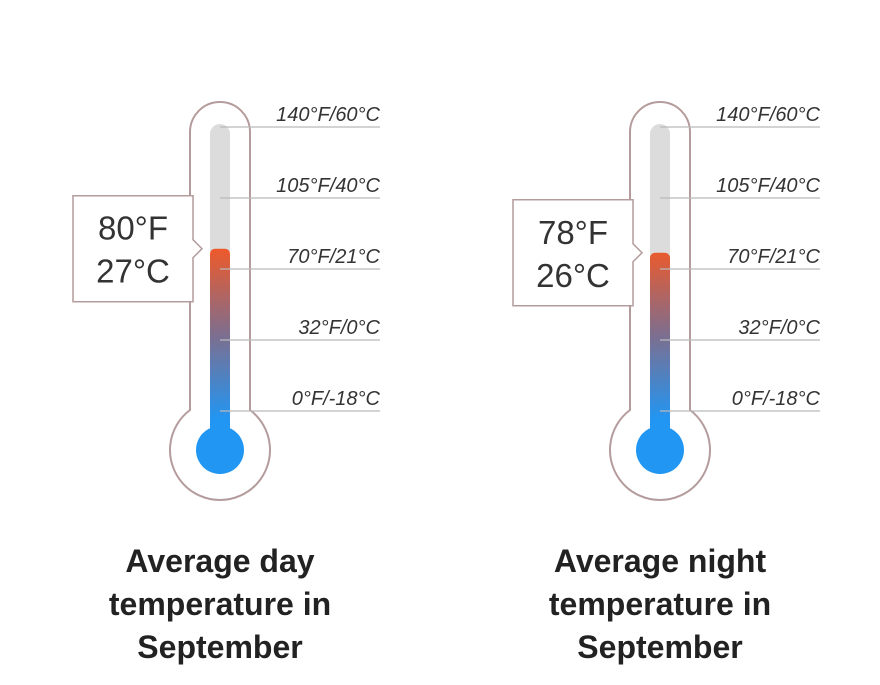 This screenshot has width=880, height=685. Describe the element at coordinates (660, 647) in the screenshot. I see `night-title-line-3: September` at that location.